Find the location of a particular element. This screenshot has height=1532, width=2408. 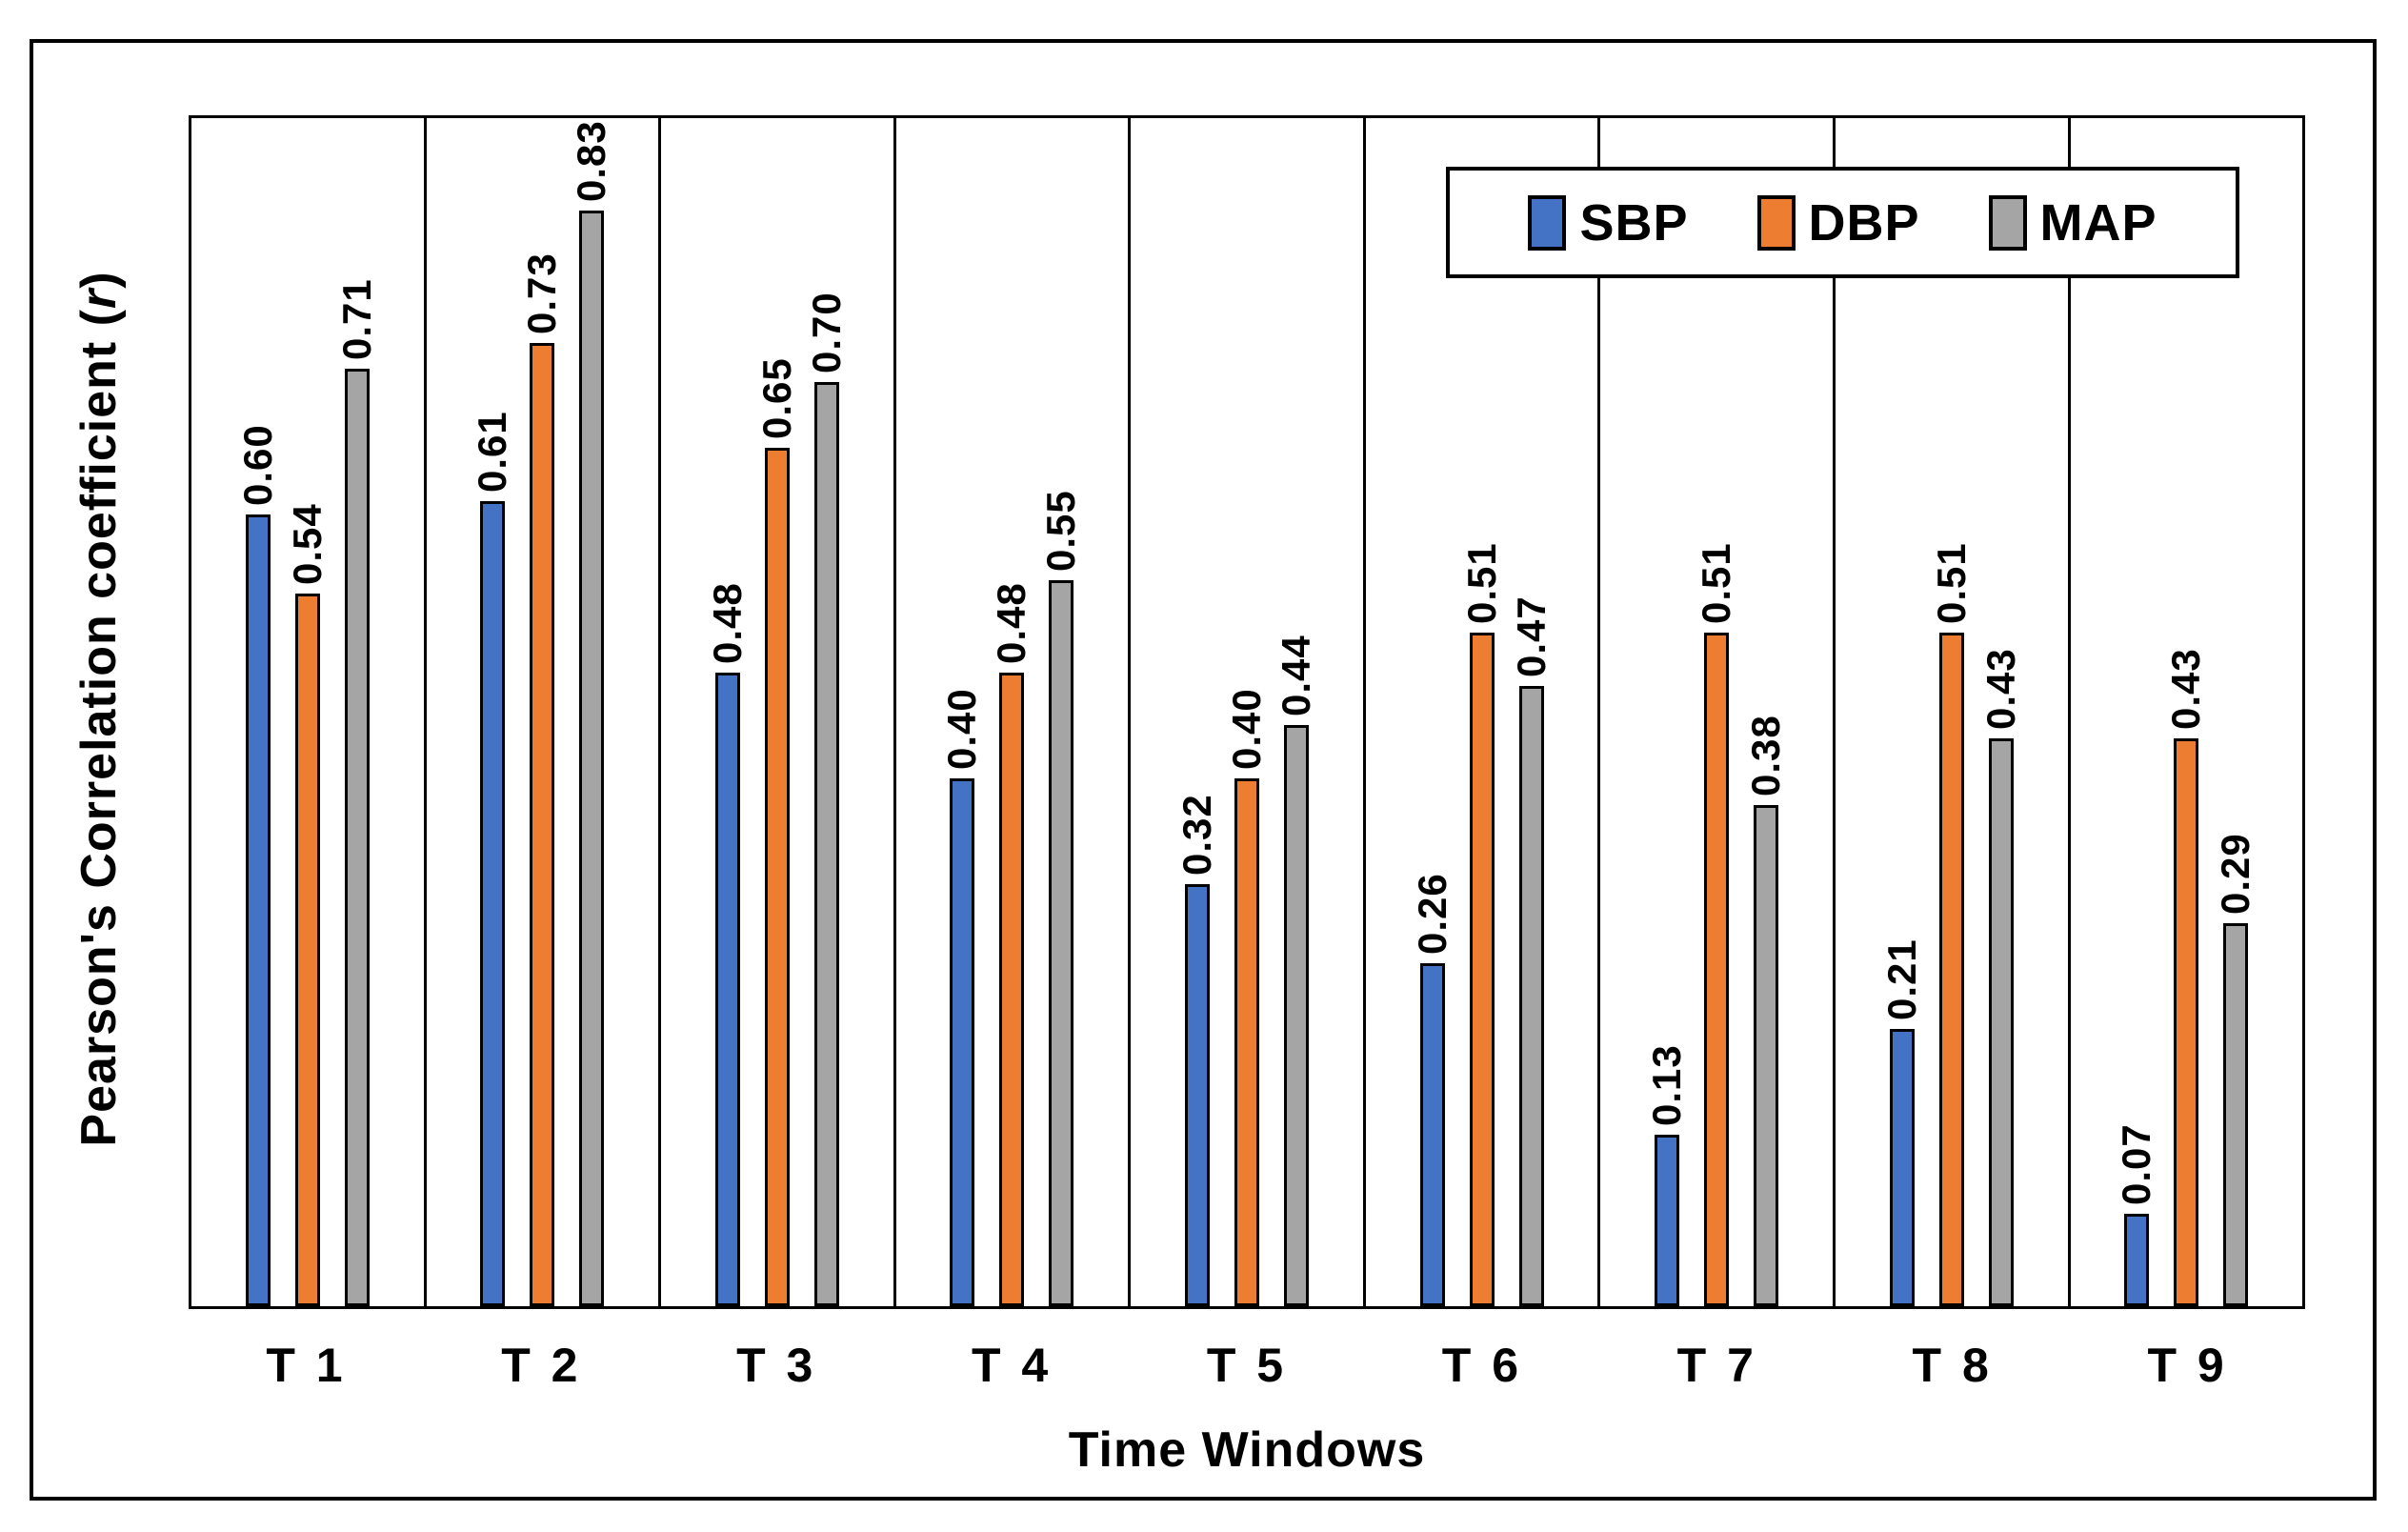

value-label-sbp-t4: 0.40 is located at coordinates (962, 729).